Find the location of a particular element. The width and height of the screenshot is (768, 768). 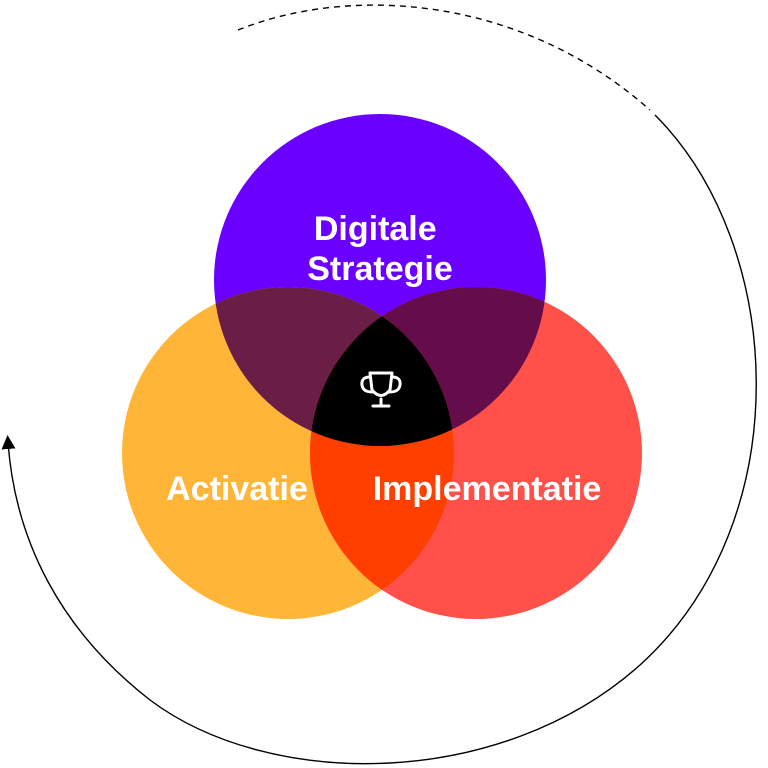

label-implementation: Implementatie is located at coordinates (487, 489).